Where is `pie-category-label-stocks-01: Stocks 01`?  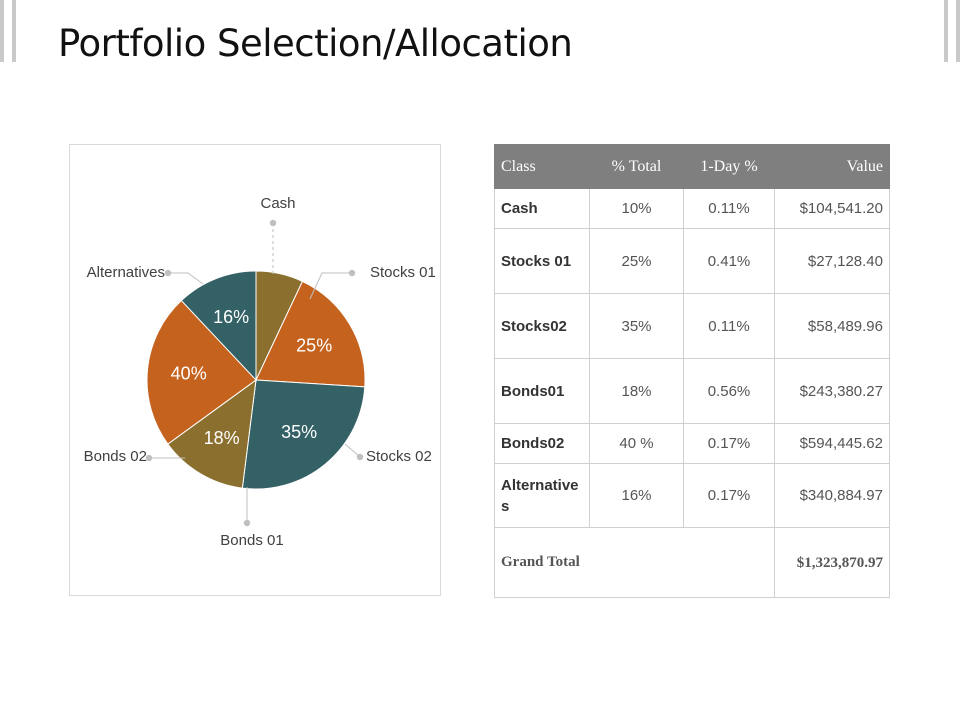 pie-category-label-stocks-01: Stocks 01 is located at coordinates (403, 272).